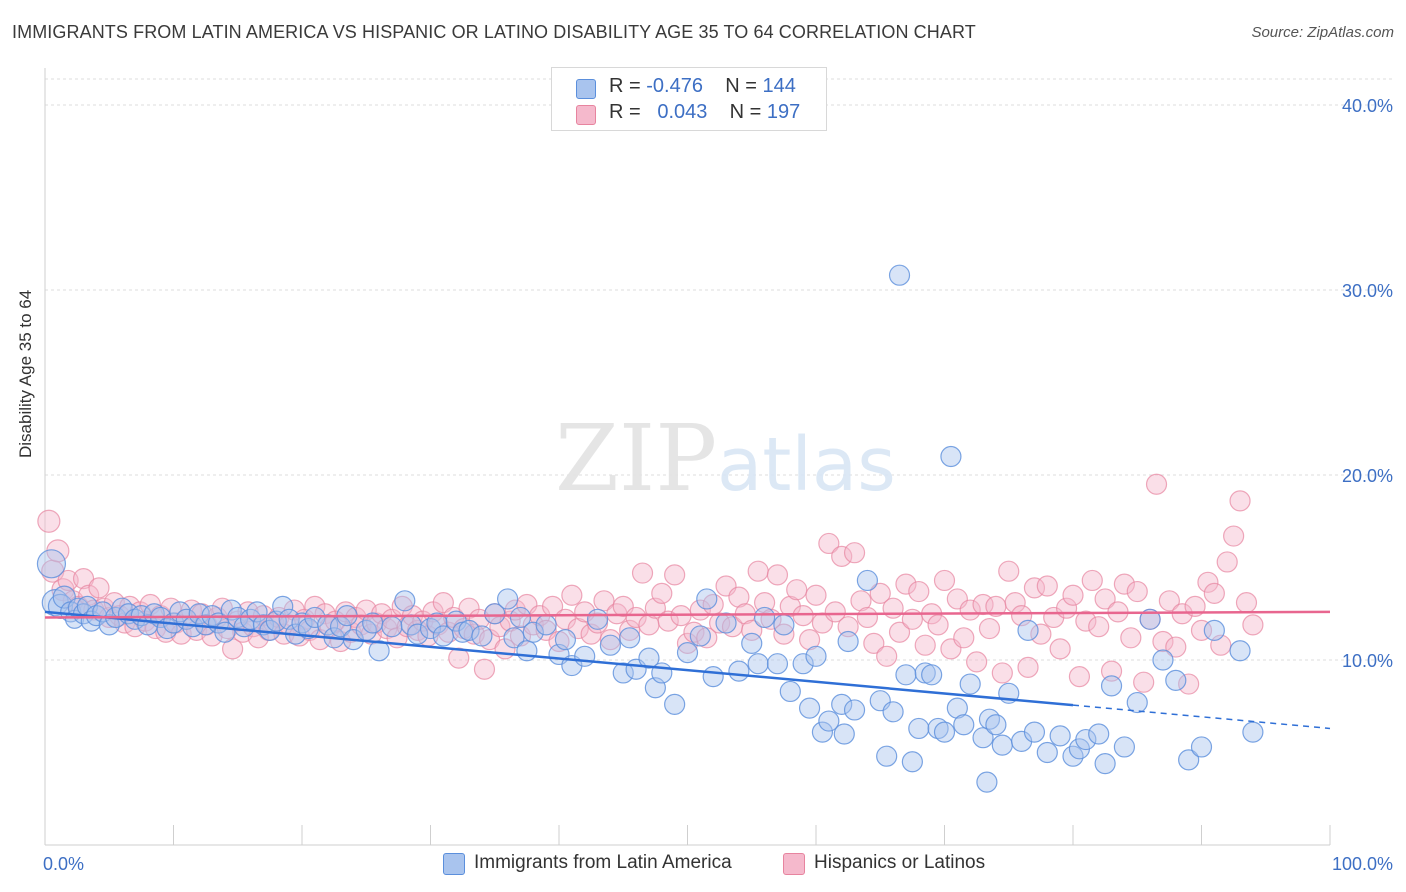  What do you see at coordinates (559, 658) in the screenshot?
I see `trend-line-immigrants` at bounding box center [559, 658].